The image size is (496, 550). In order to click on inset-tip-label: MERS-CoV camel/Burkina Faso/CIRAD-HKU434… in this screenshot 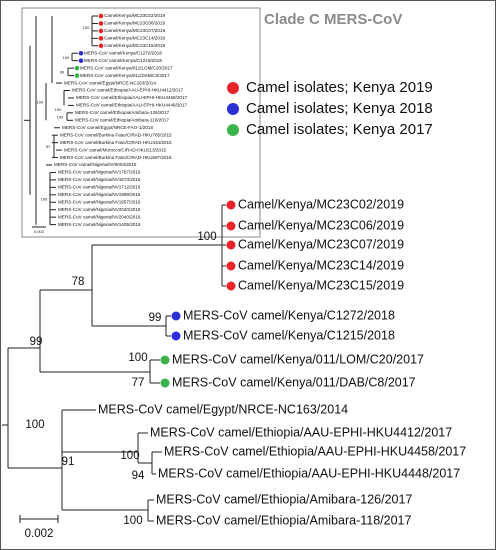, I will do `click(116, 142)`.